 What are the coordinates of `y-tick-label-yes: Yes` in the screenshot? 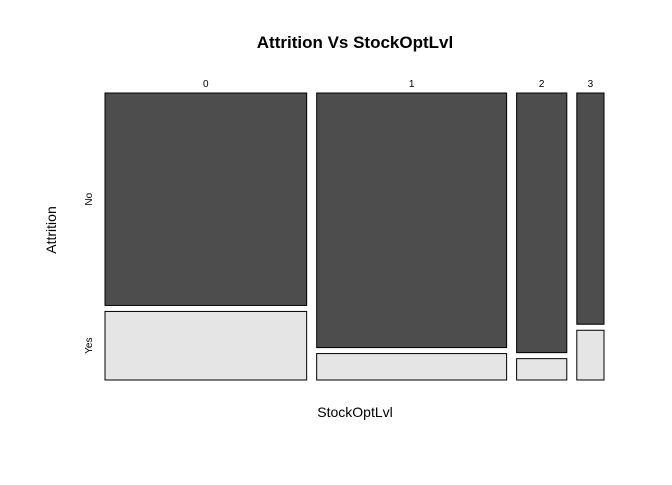 It's located at (89, 346).